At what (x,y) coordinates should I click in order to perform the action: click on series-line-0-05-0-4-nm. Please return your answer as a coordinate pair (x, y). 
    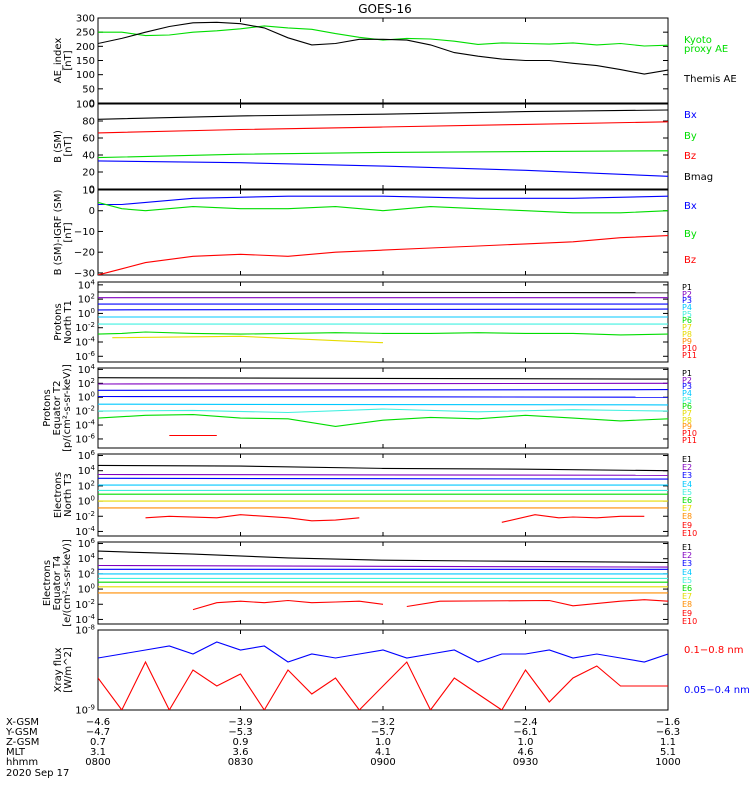
    Looking at the image, I should click on (383, 652).